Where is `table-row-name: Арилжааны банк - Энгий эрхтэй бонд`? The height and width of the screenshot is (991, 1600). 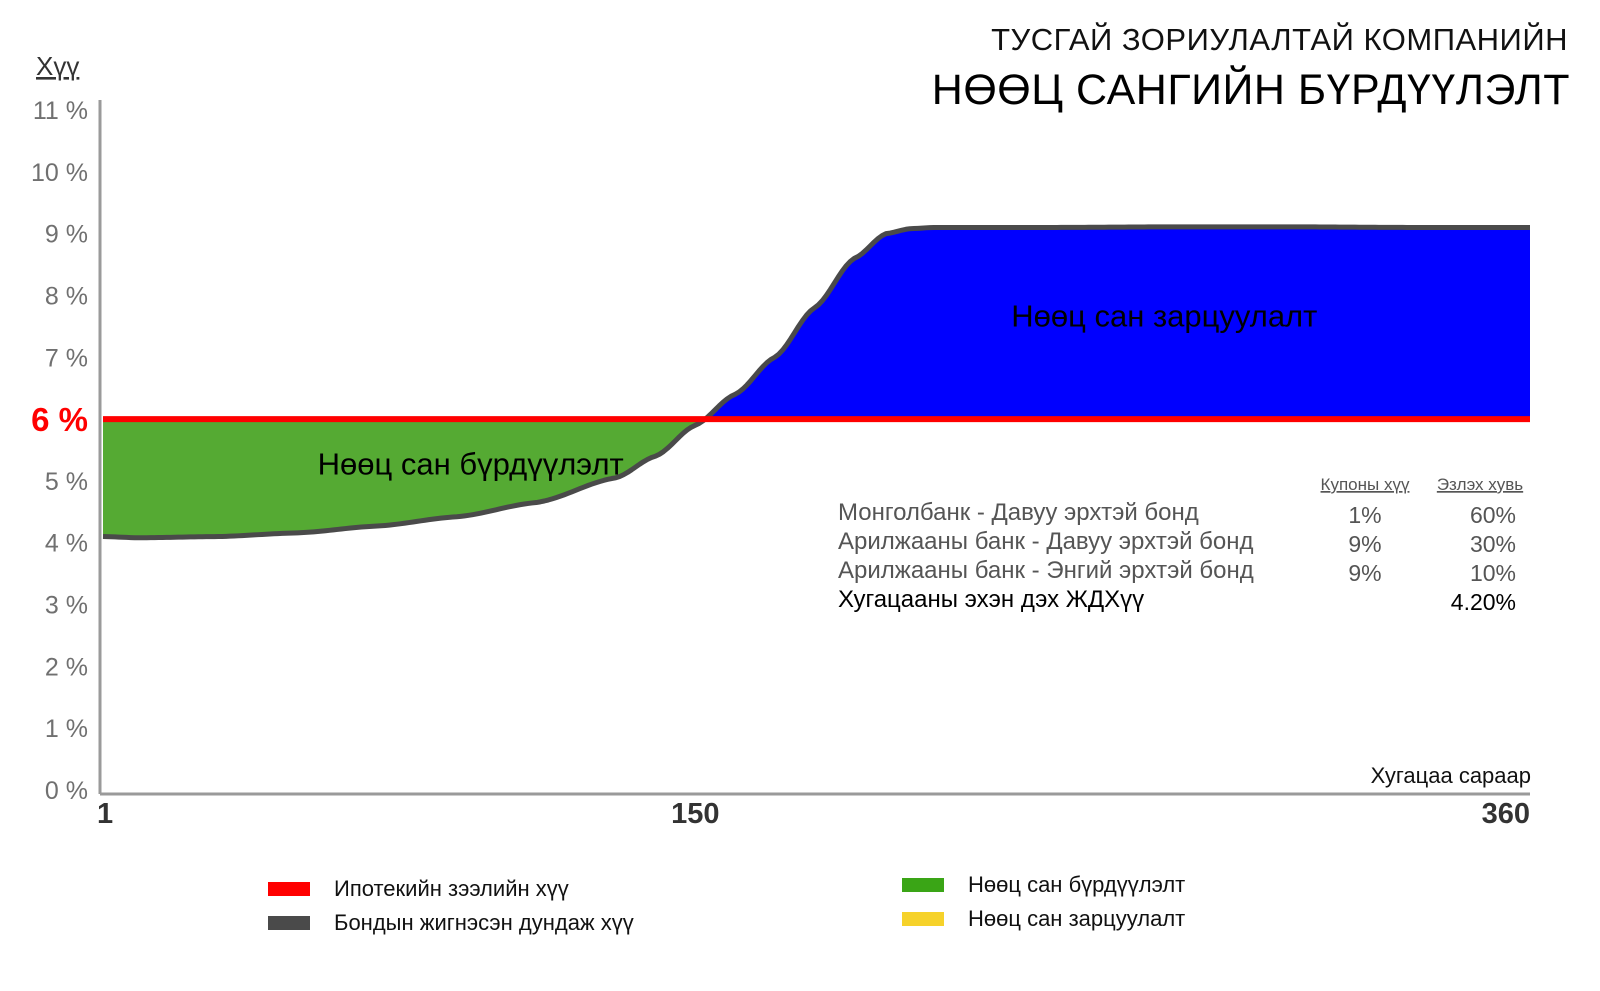 table-row-name: Арилжааны банк - Энгий эрхтэй бонд is located at coordinates (1046, 570).